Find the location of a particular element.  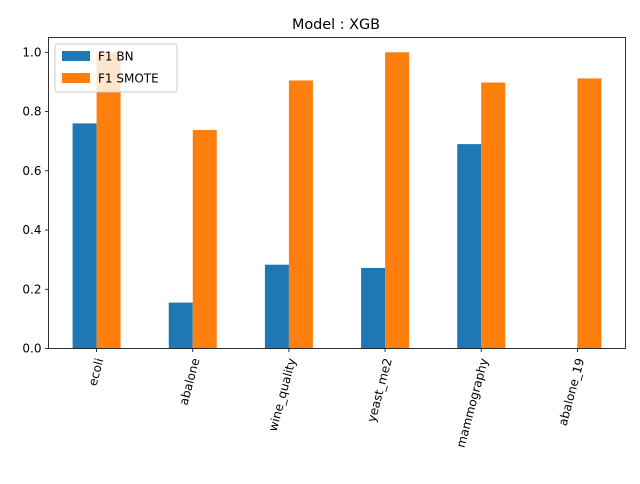

y-tick-label: 1.0 is located at coordinates (31, 52).